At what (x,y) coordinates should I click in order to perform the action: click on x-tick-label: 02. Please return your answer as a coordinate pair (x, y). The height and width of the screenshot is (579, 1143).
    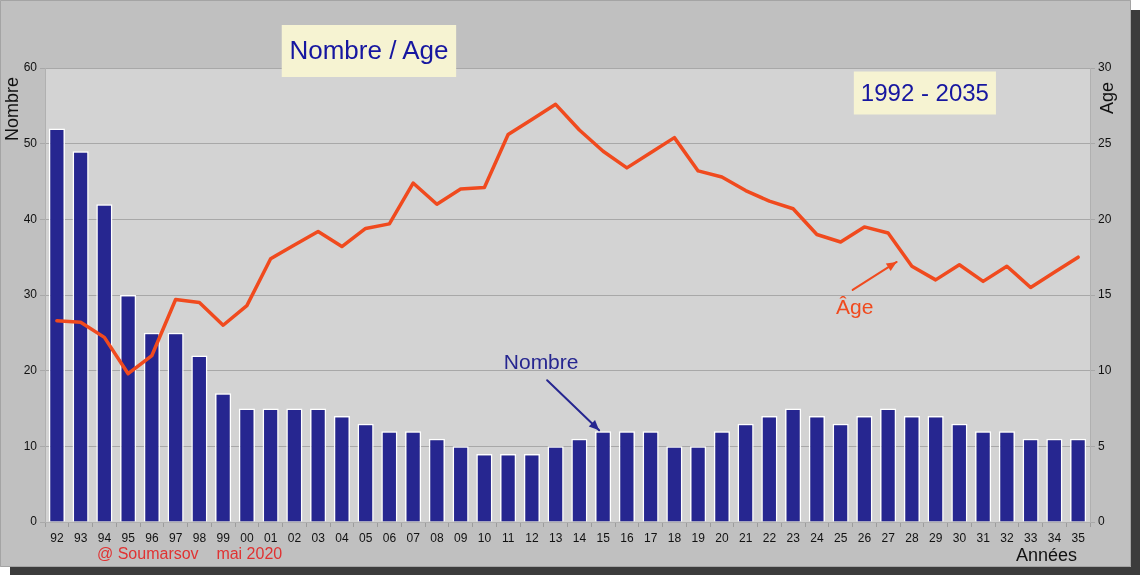
    Looking at the image, I should click on (294, 537).